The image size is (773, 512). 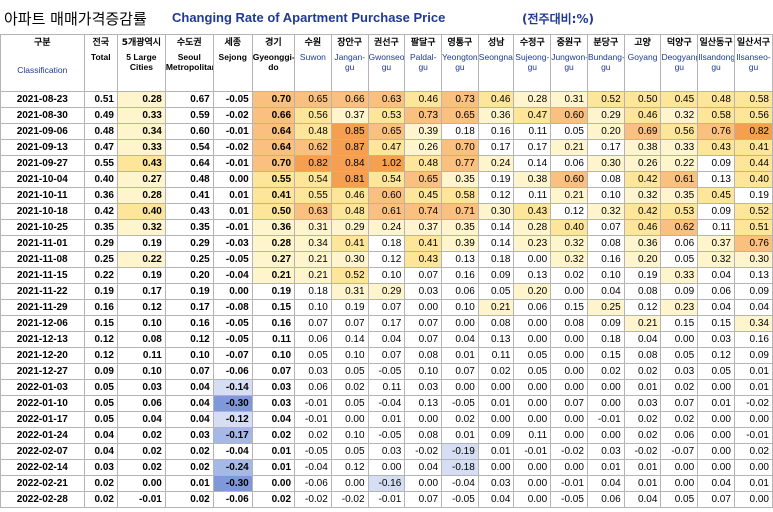 I want to click on data-cell: 0.08, so click(x=605, y=243).